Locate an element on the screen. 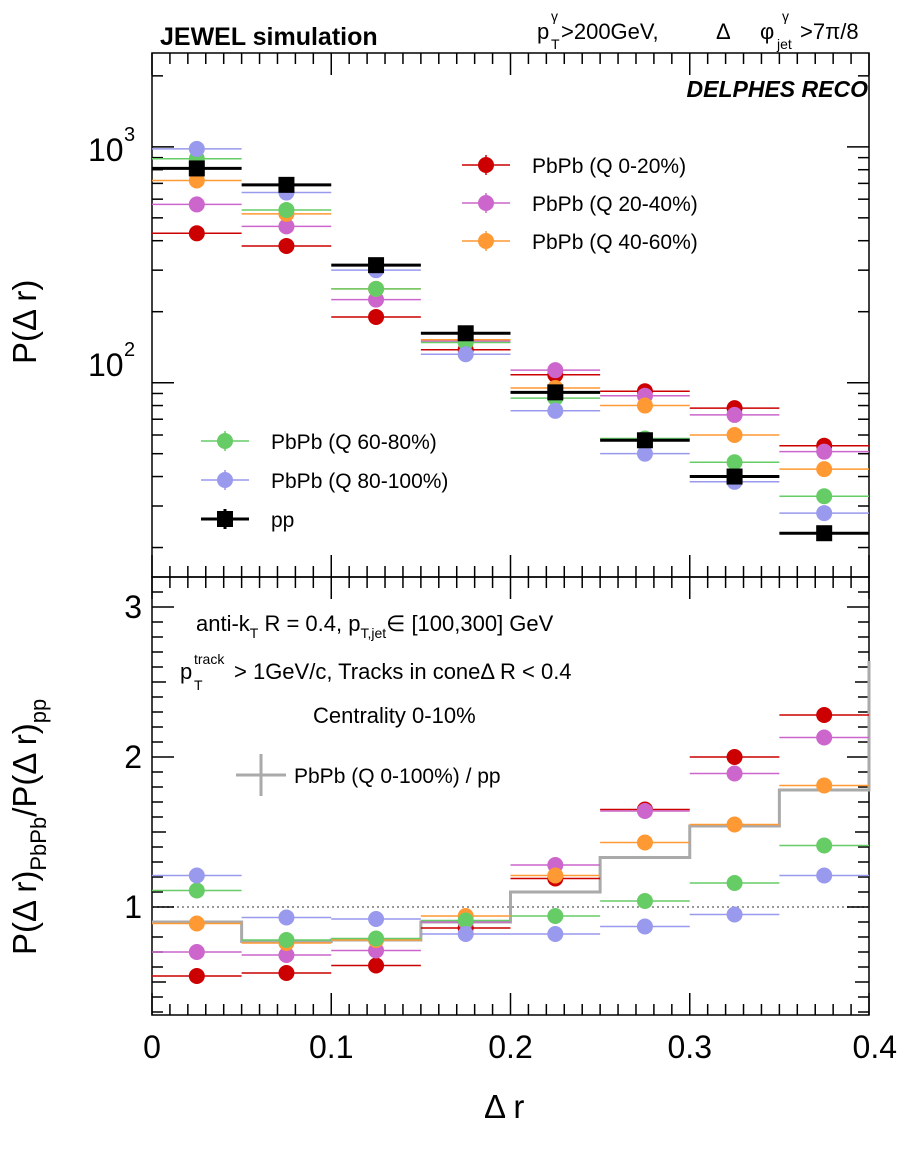  ratio-legend-label: PbPb (Q 0-100%) / pp is located at coordinates (397, 776).